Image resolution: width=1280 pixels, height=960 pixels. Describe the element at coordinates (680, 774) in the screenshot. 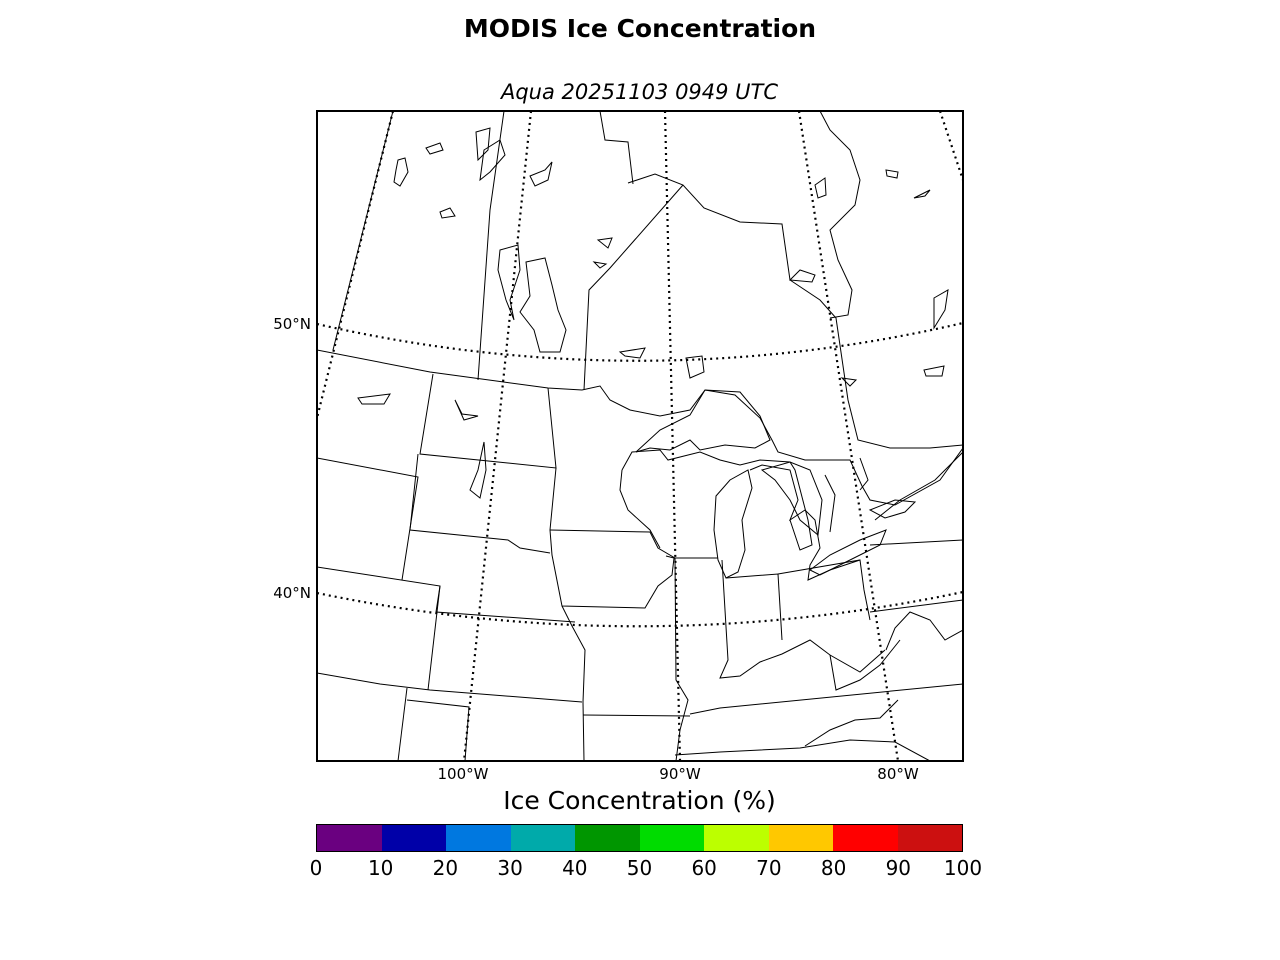

I see `lon-label-90w: 90°W` at that location.